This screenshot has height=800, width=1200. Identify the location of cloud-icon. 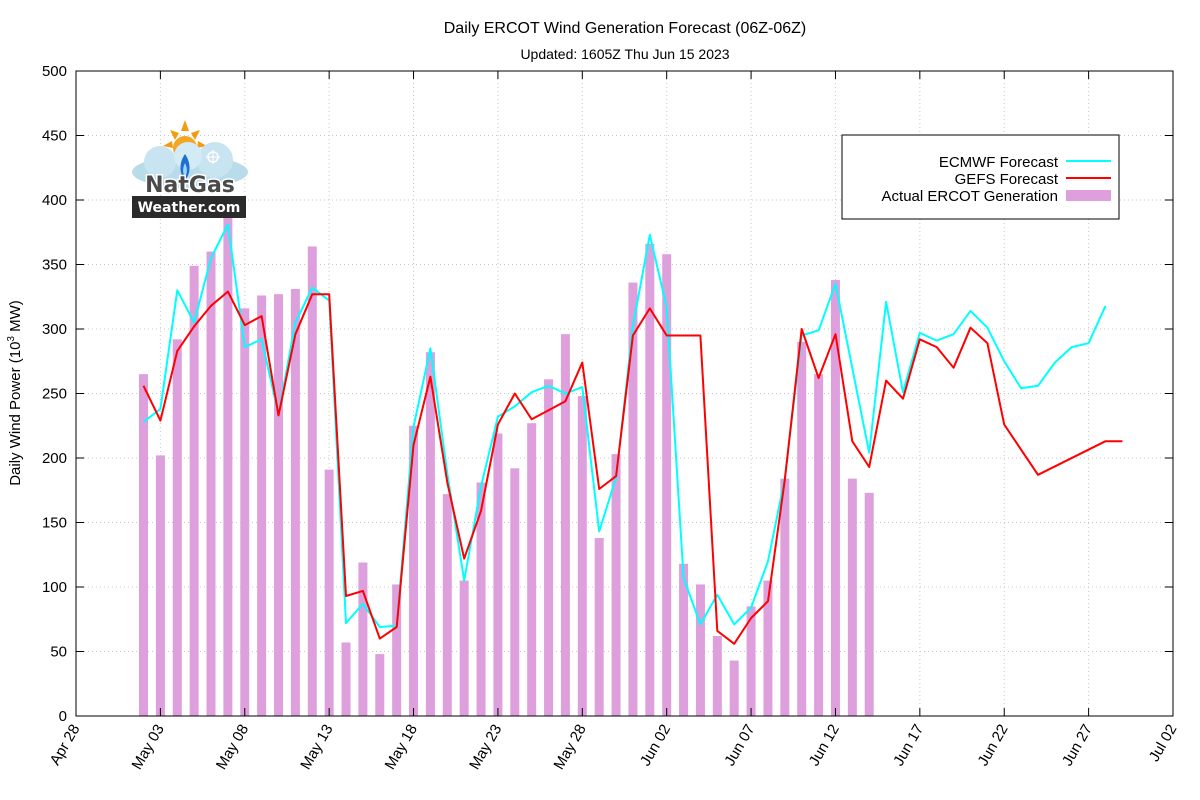
(190, 165).